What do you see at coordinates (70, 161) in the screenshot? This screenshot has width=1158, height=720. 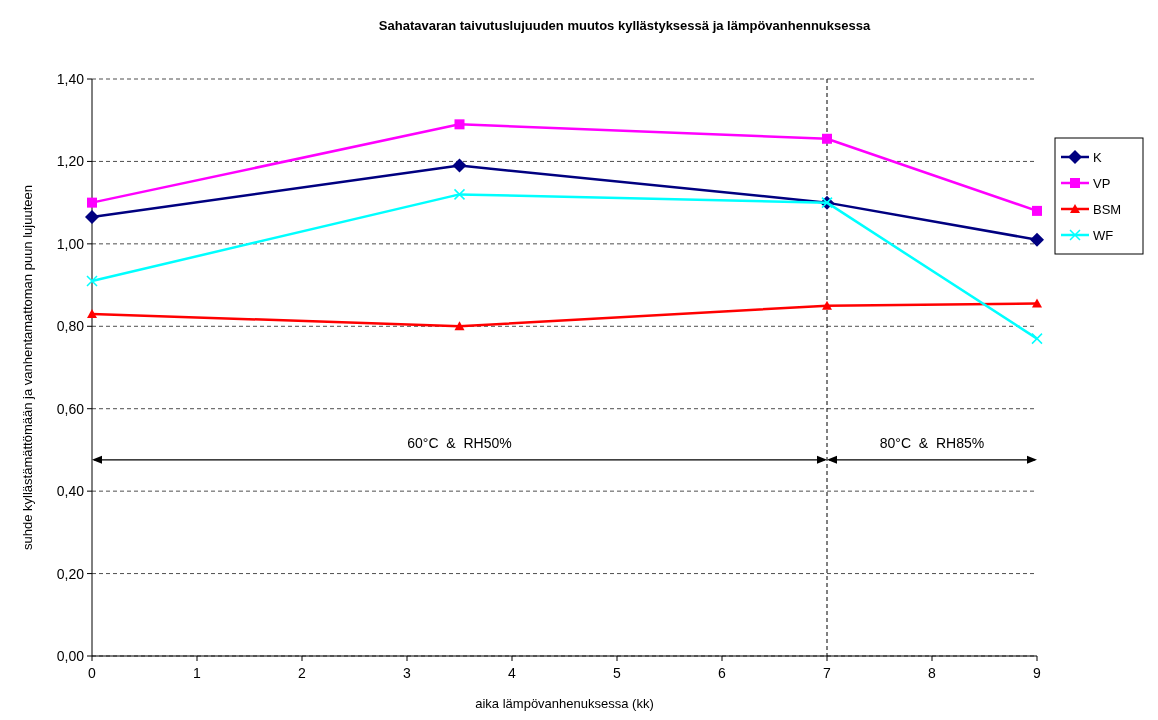 I see `y-tick-label: 1,20` at bounding box center [70, 161].